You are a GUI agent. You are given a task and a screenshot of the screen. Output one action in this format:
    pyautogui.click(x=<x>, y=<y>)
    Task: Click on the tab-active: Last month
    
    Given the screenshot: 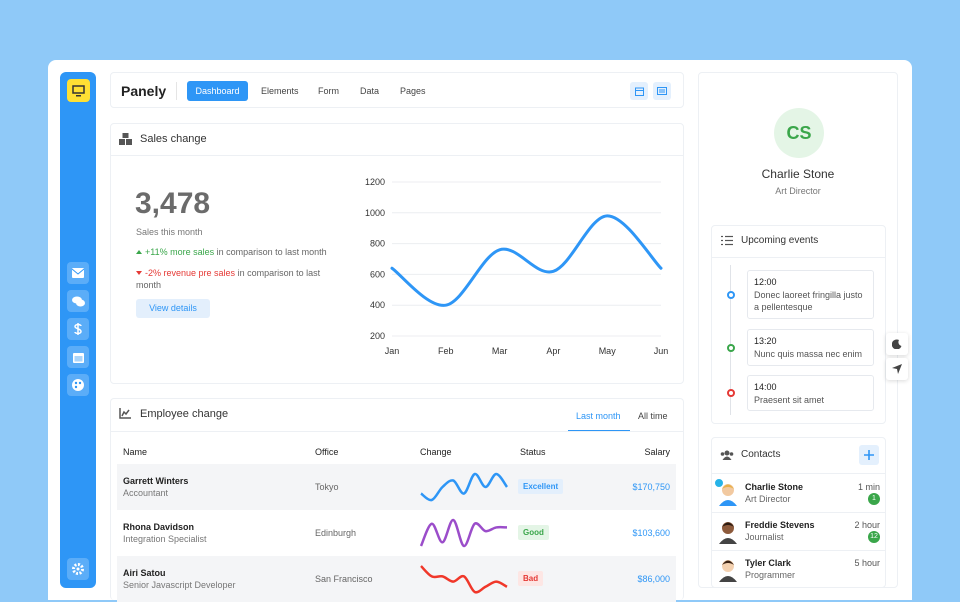 What is the action you would take?
    pyautogui.click(x=598, y=416)
    